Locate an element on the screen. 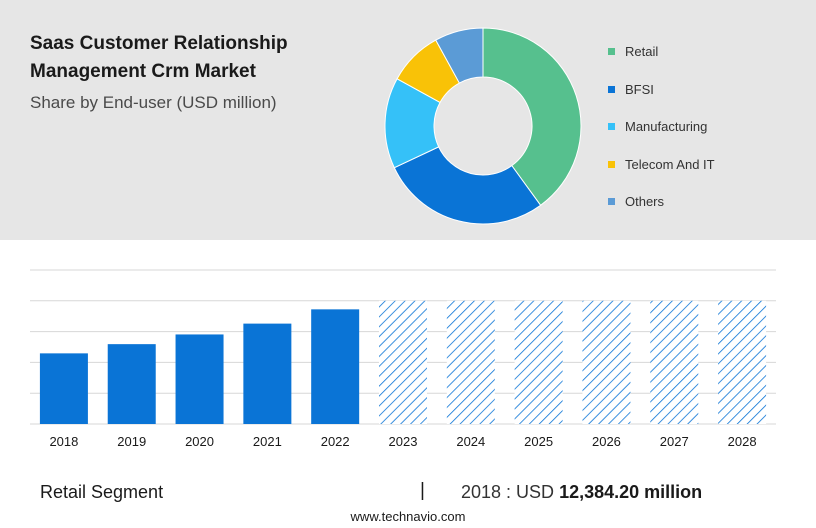  bar-2022 is located at coordinates (335, 366).